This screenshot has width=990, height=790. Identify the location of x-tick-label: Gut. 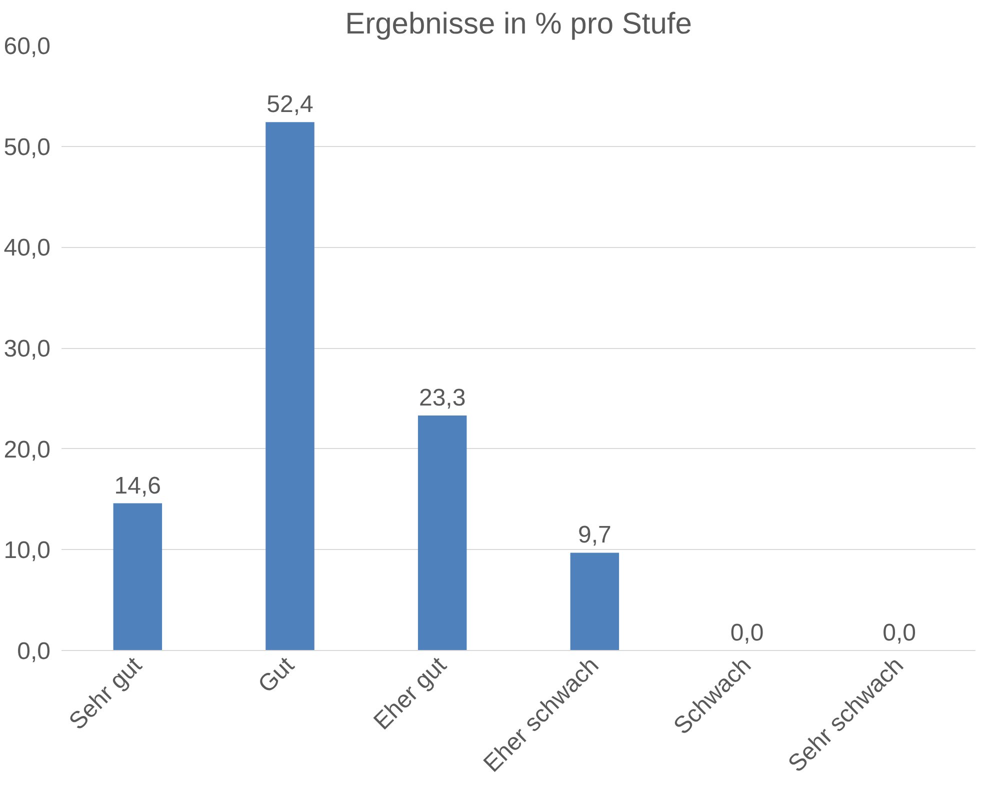
(276, 675).